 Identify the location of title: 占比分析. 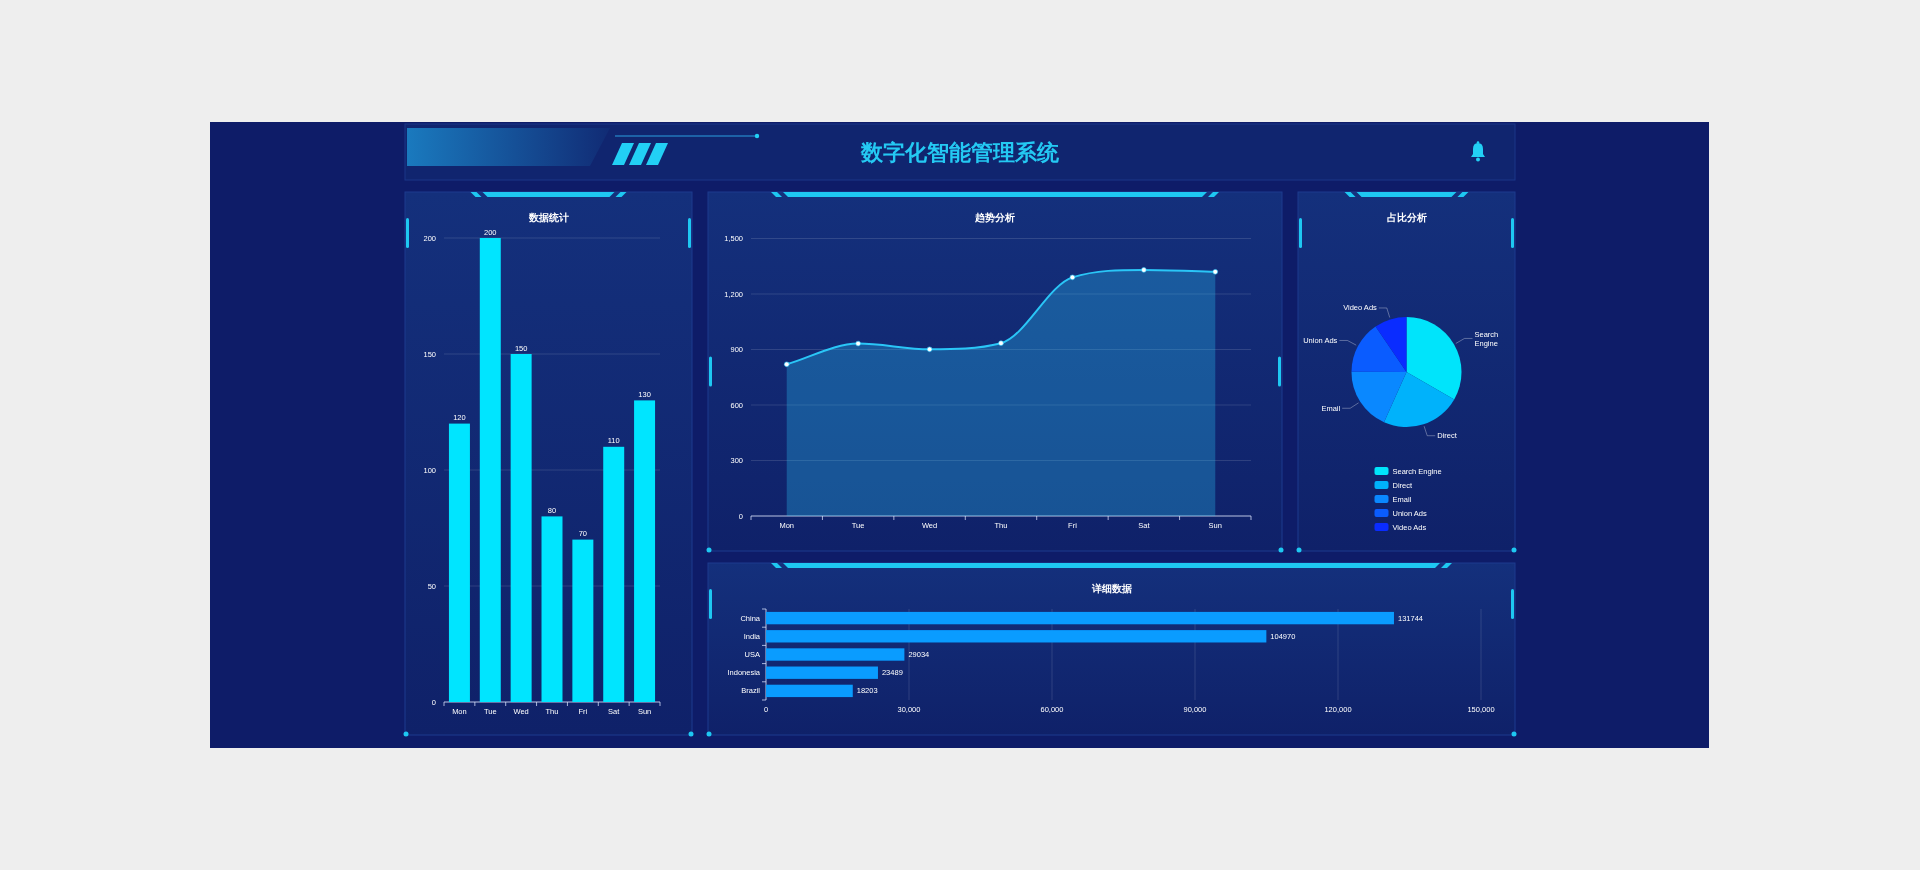
(1406, 217).